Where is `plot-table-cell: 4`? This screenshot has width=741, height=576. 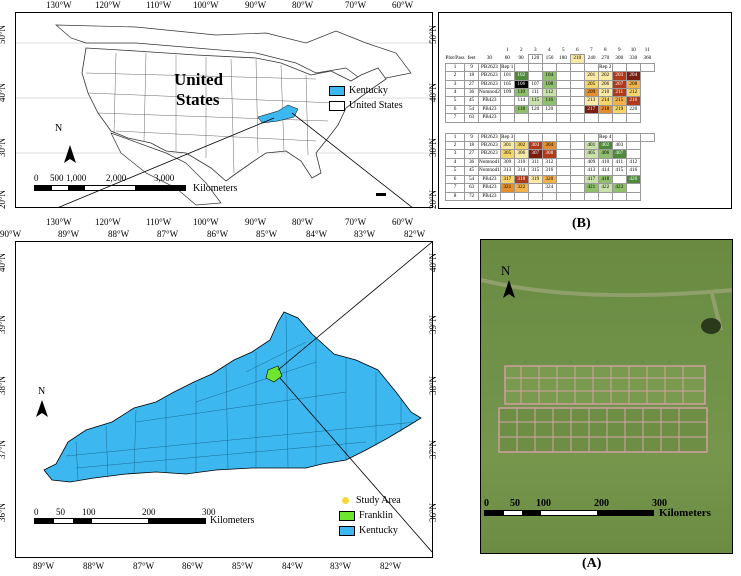
plot-table-cell: 4 is located at coordinates (549, 50).